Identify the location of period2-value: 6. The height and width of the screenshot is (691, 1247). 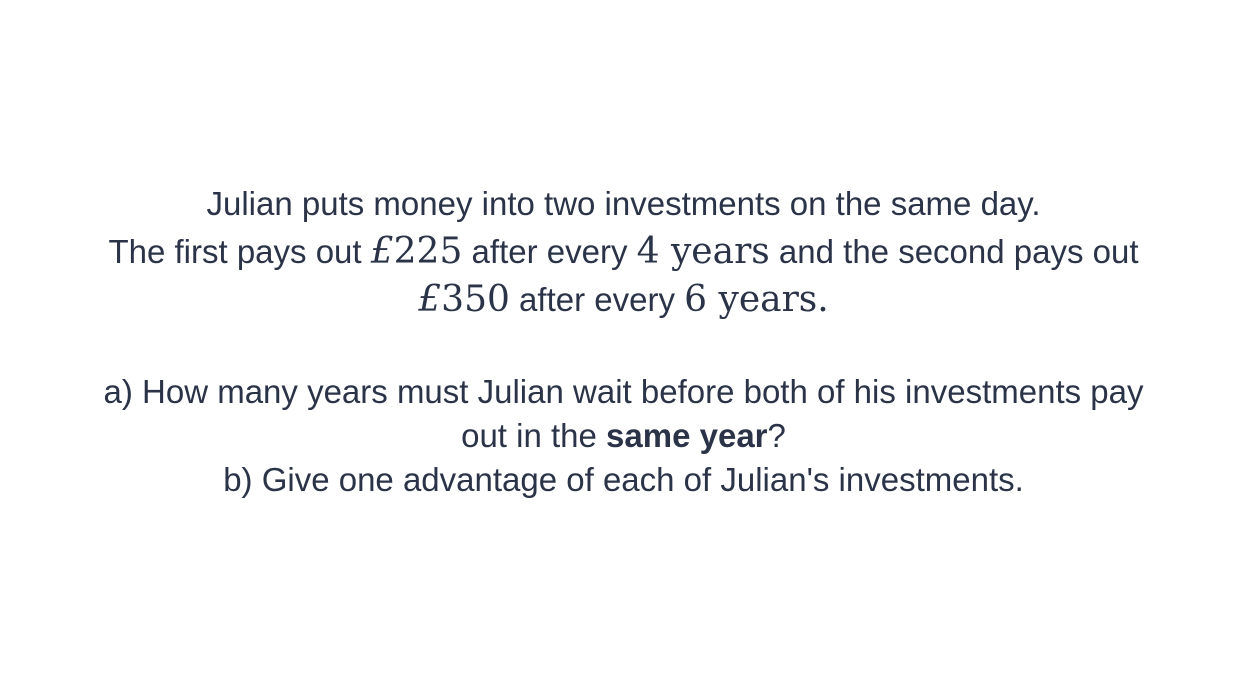
(696, 299).